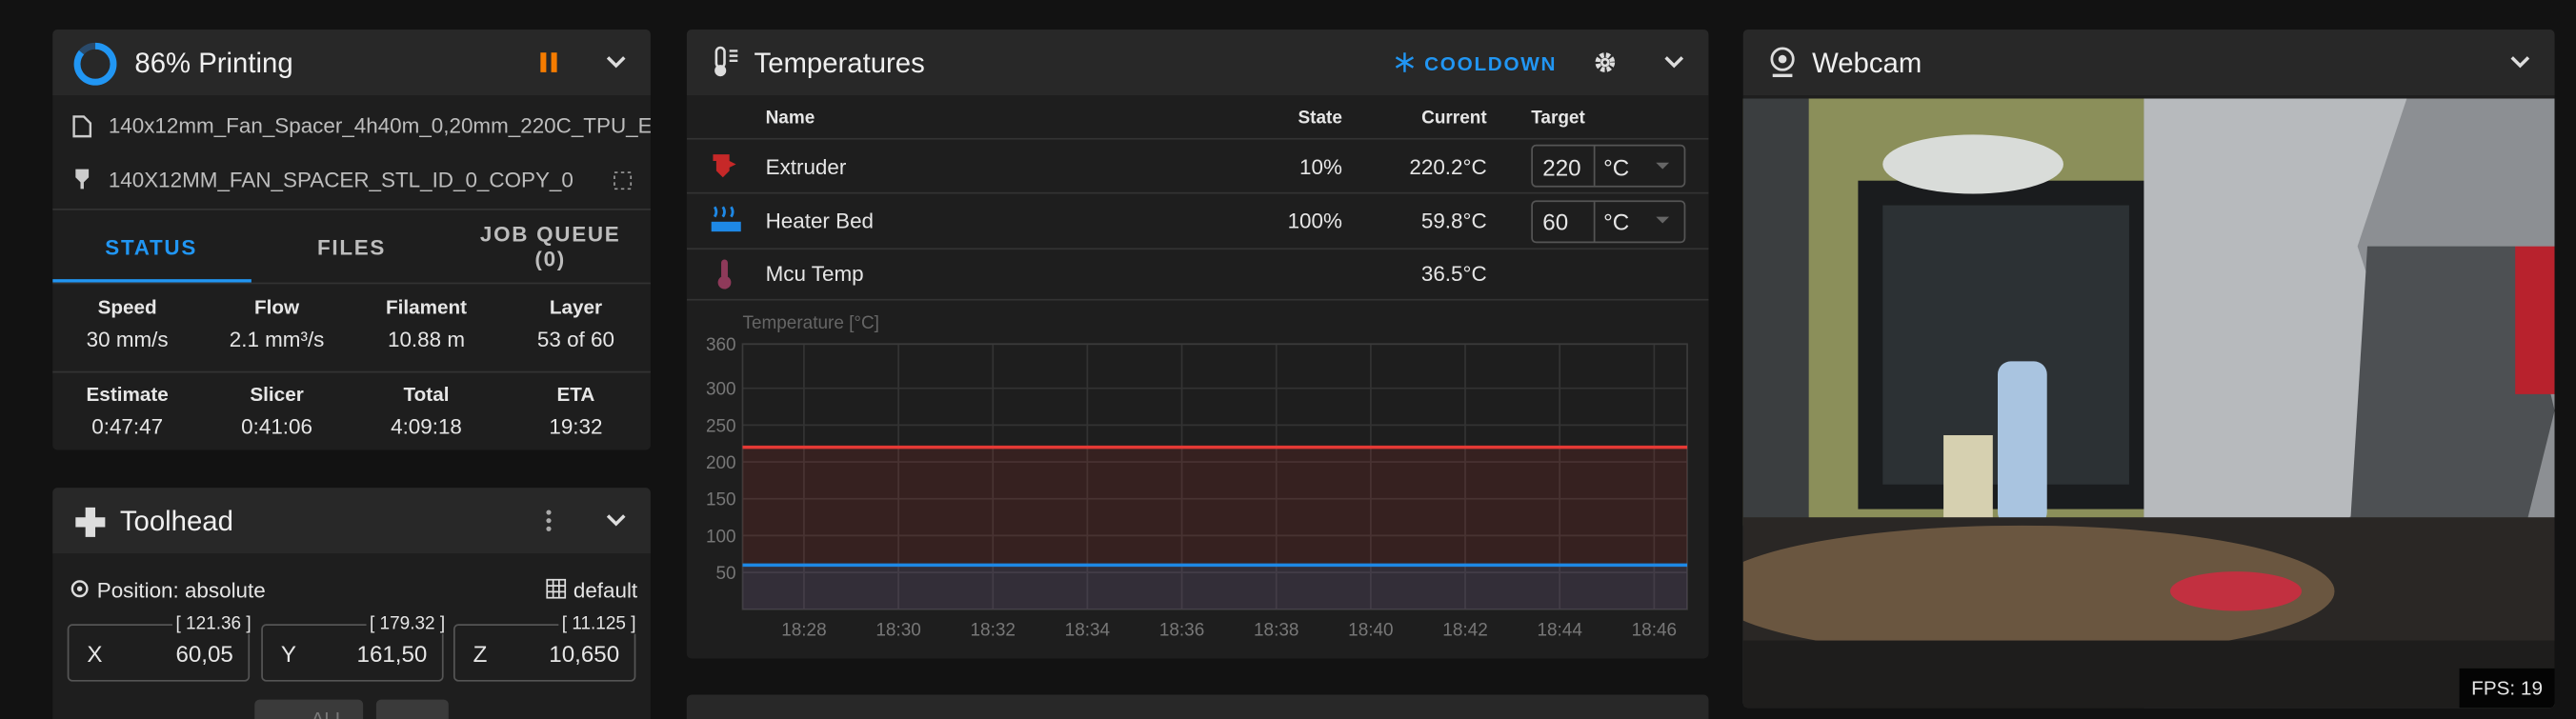  I want to click on row-name: Mcu Temp, so click(814, 274).